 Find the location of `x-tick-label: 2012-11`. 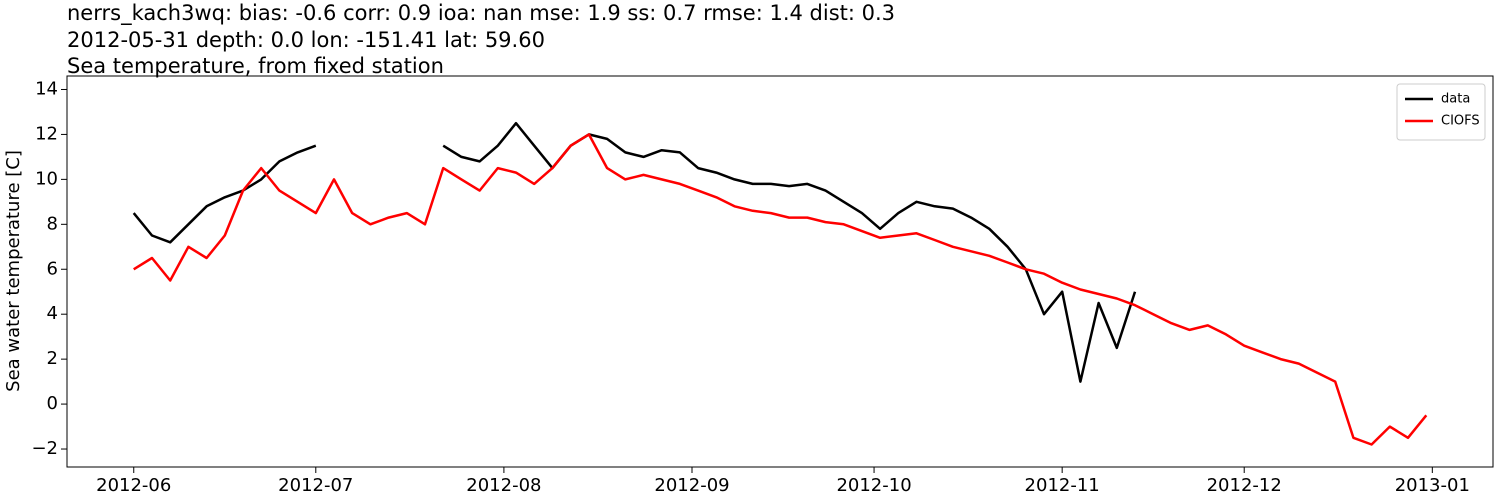

x-tick-label: 2012-11 is located at coordinates (1062, 485).